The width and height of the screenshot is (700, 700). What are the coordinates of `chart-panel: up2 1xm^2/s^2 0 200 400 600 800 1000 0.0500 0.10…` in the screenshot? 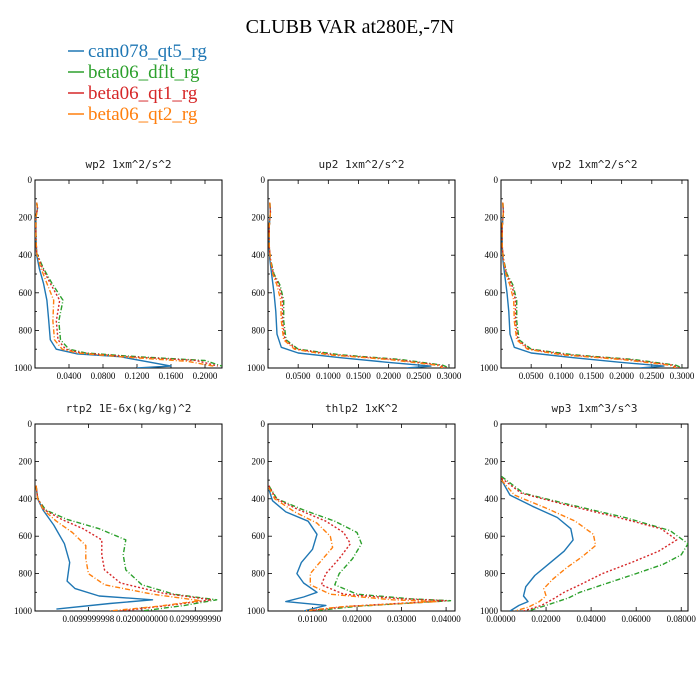 It's located at (354, 269).